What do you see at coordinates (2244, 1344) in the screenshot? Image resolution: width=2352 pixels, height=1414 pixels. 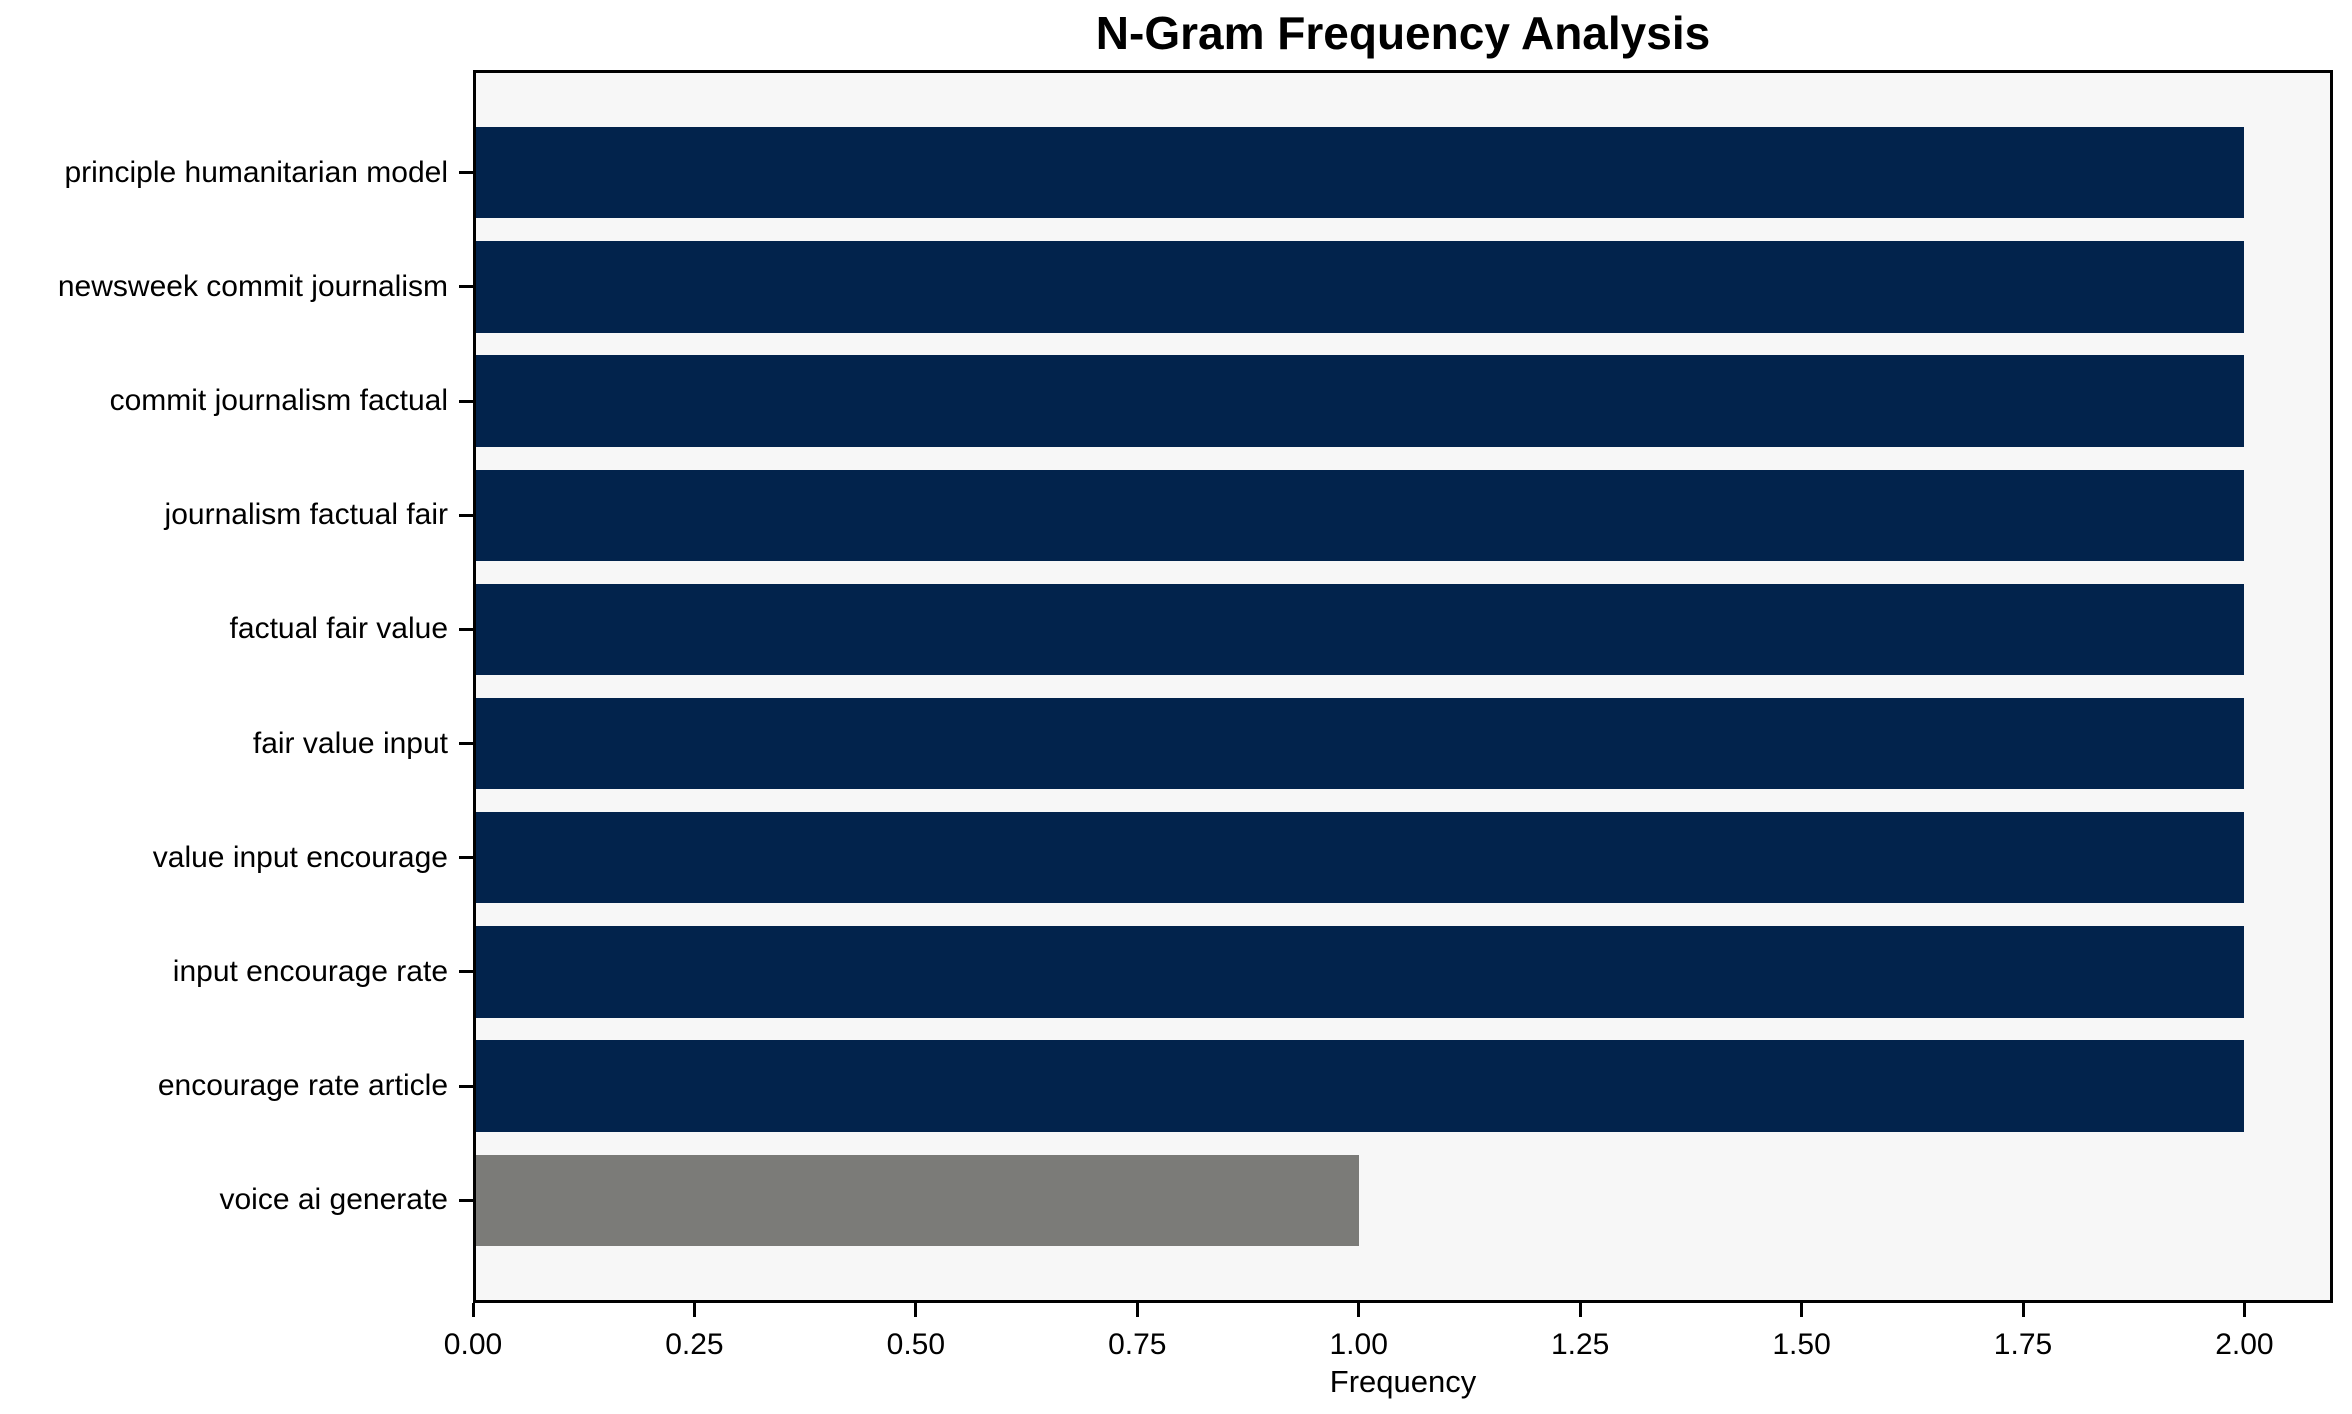 I see `x-tick-label: 2.00` at bounding box center [2244, 1344].